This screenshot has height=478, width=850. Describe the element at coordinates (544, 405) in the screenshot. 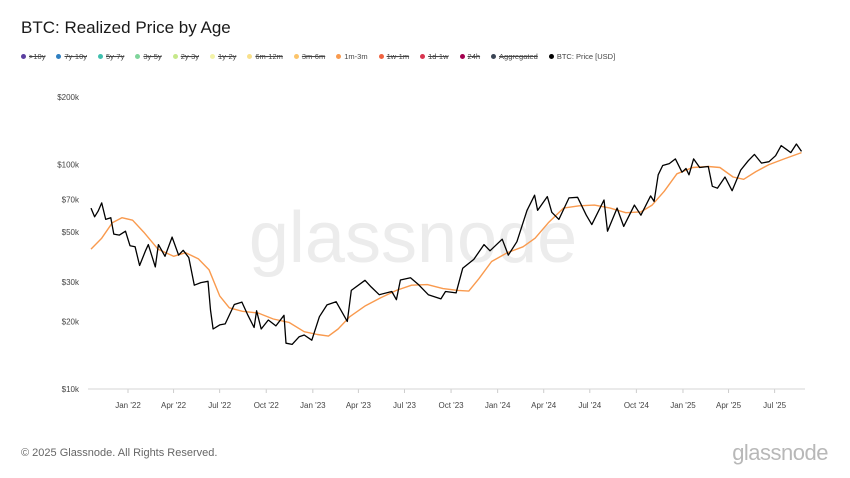

I see `x-tick-label: Apr '24` at that location.